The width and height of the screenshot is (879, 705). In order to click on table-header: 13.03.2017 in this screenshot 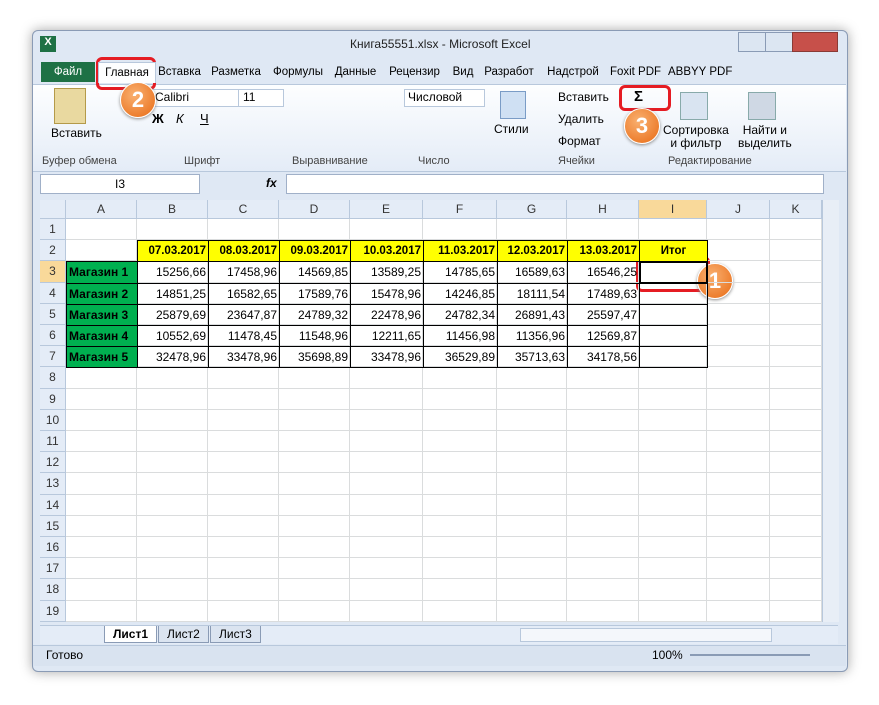, I will do `click(603, 251)`.